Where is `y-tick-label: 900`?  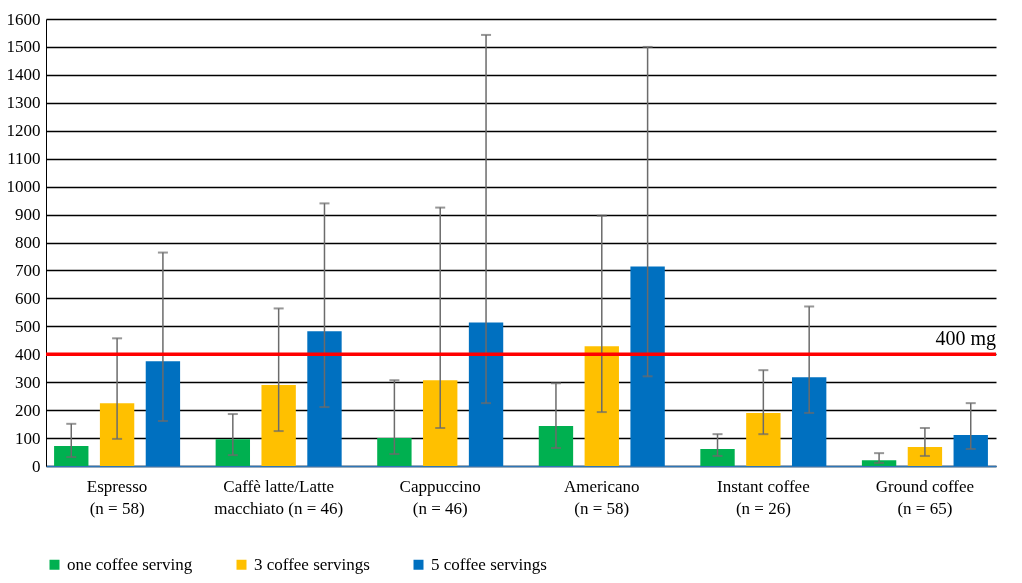 y-tick-label: 900 is located at coordinates (28, 215).